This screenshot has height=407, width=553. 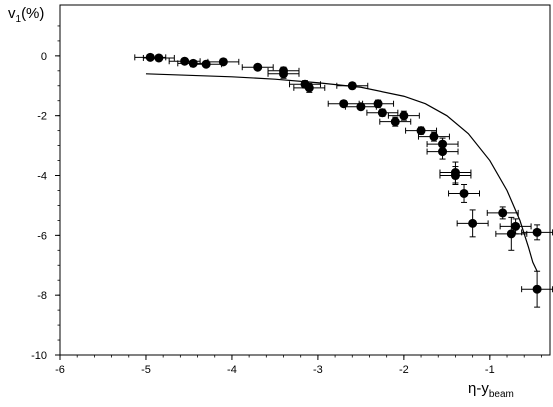 What do you see at coordinates (42, 177) in the screenshot?
I see `y-tick-label: -4` at bounding box center [42, 177].